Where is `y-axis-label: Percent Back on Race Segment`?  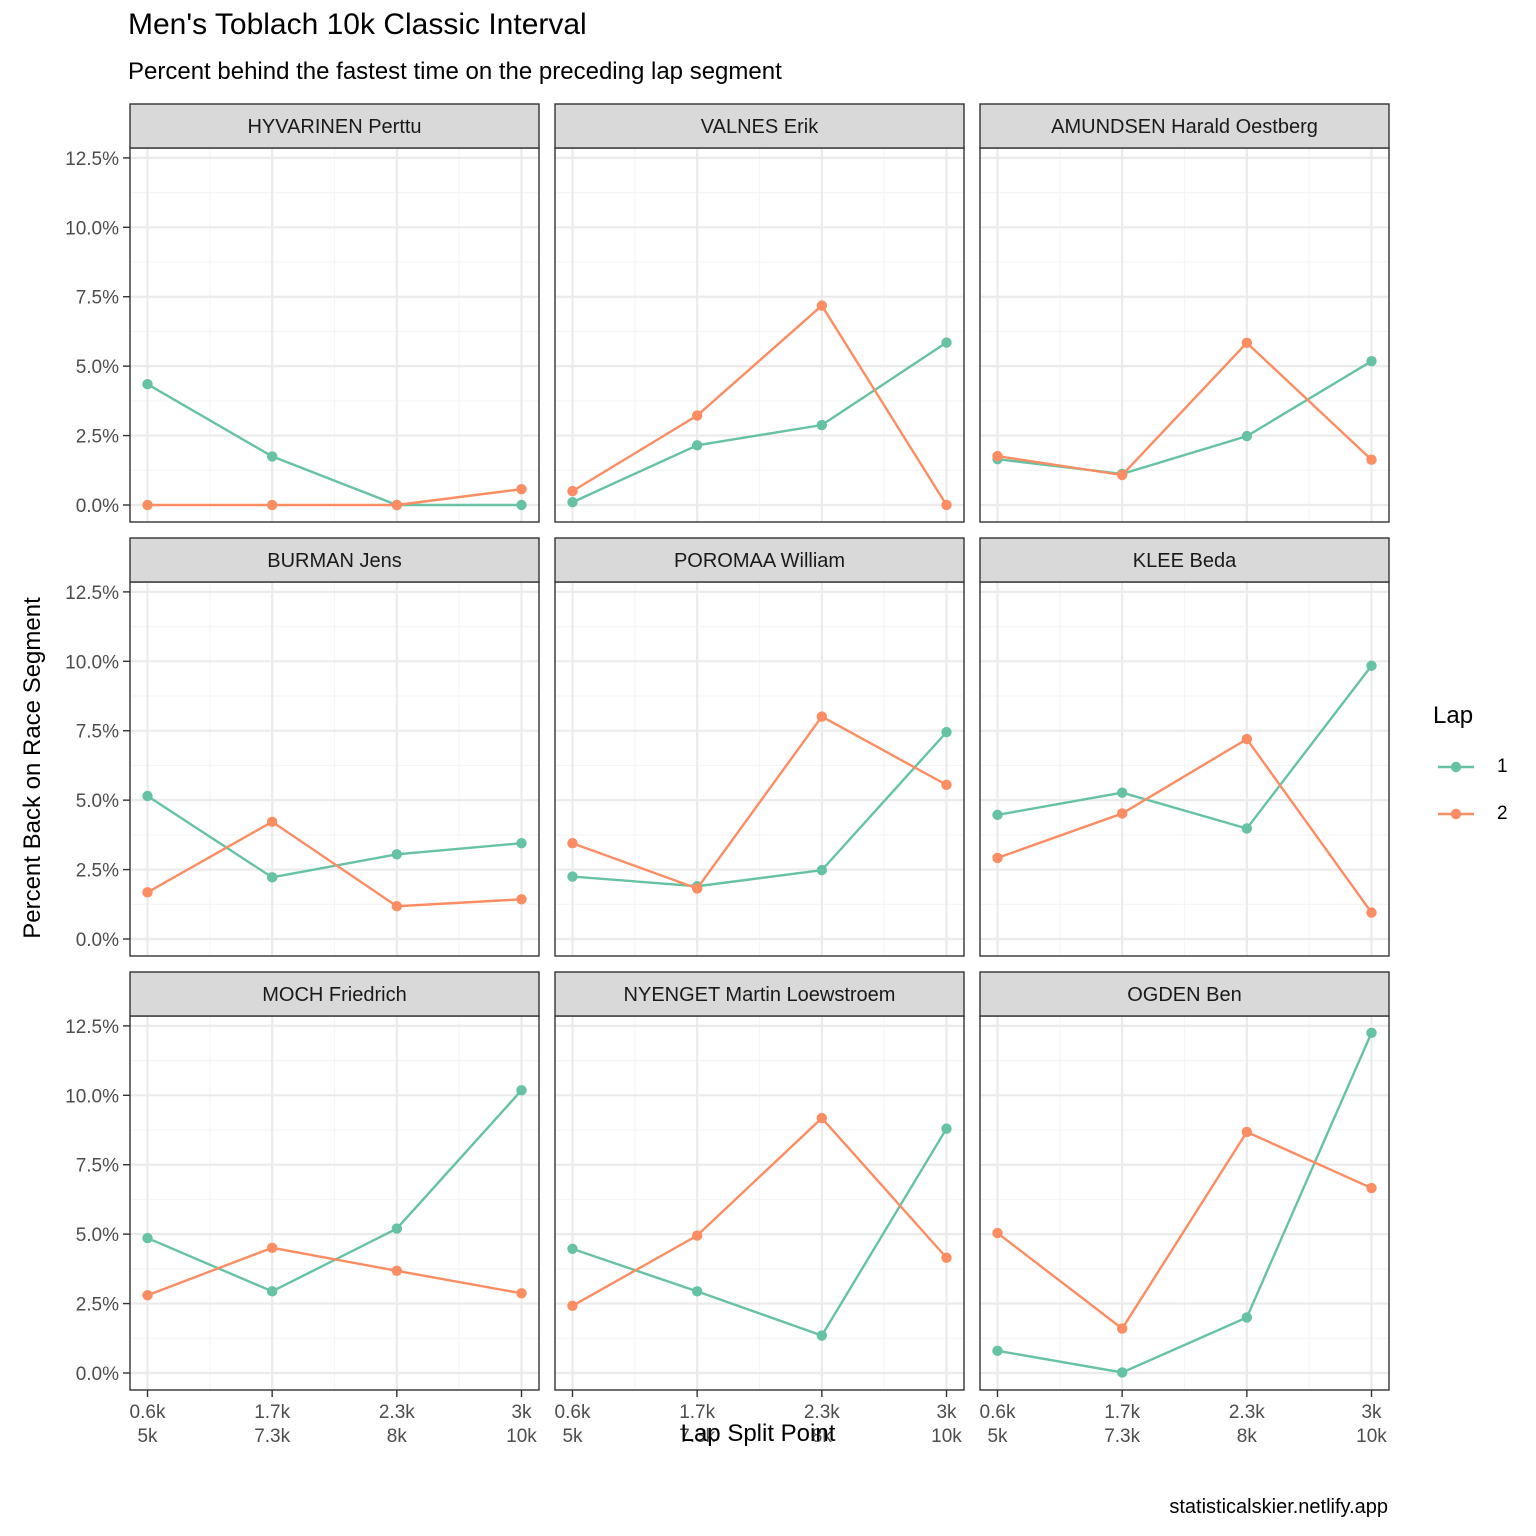 y-axis-label: Percent Back on Race Segment is located at coordinates (32, 768).